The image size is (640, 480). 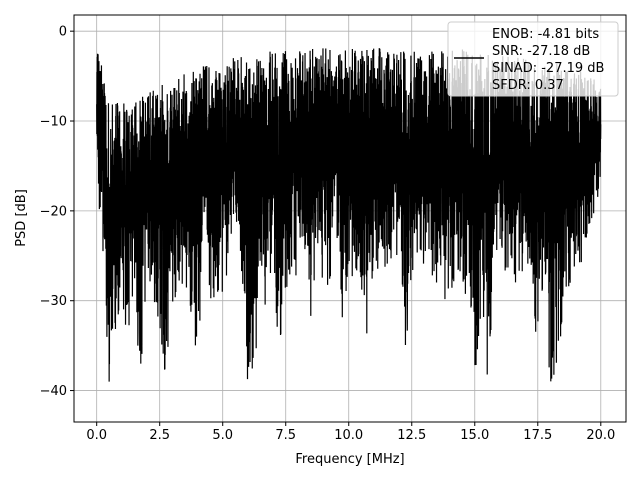 I want to click on legend-box, so click(x=533, y=59).